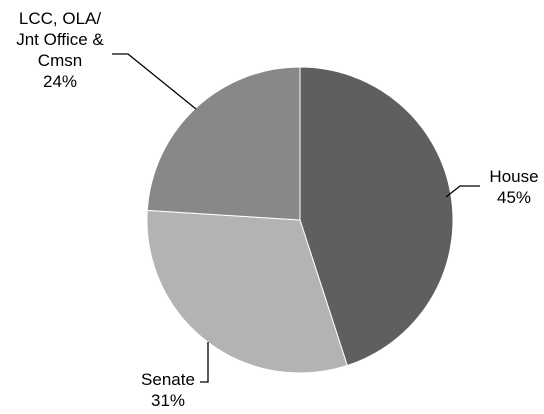 This screenshot has height=414, width=544. I want to click on slice-percent-label: 24%, so click(60, 81).